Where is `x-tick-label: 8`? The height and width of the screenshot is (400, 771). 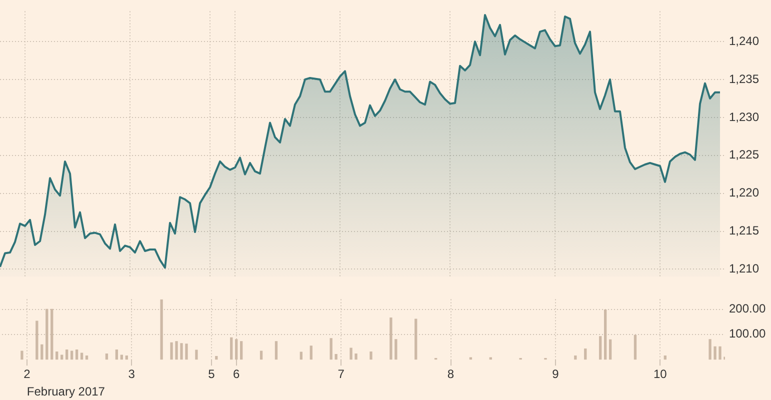 x-tick-label: 8 is located at coordinates (450, 374).